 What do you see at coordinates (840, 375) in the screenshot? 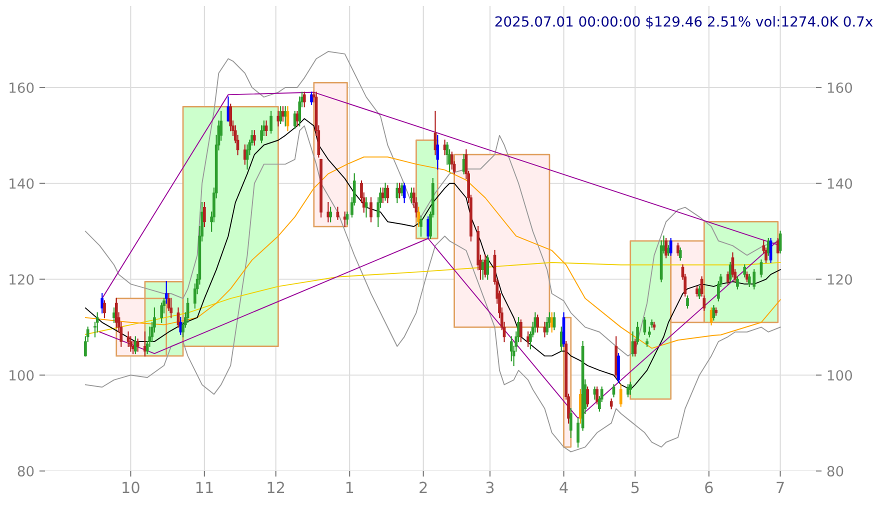
I see `y2-tick-label: 100` at bounding box center [840, 375].